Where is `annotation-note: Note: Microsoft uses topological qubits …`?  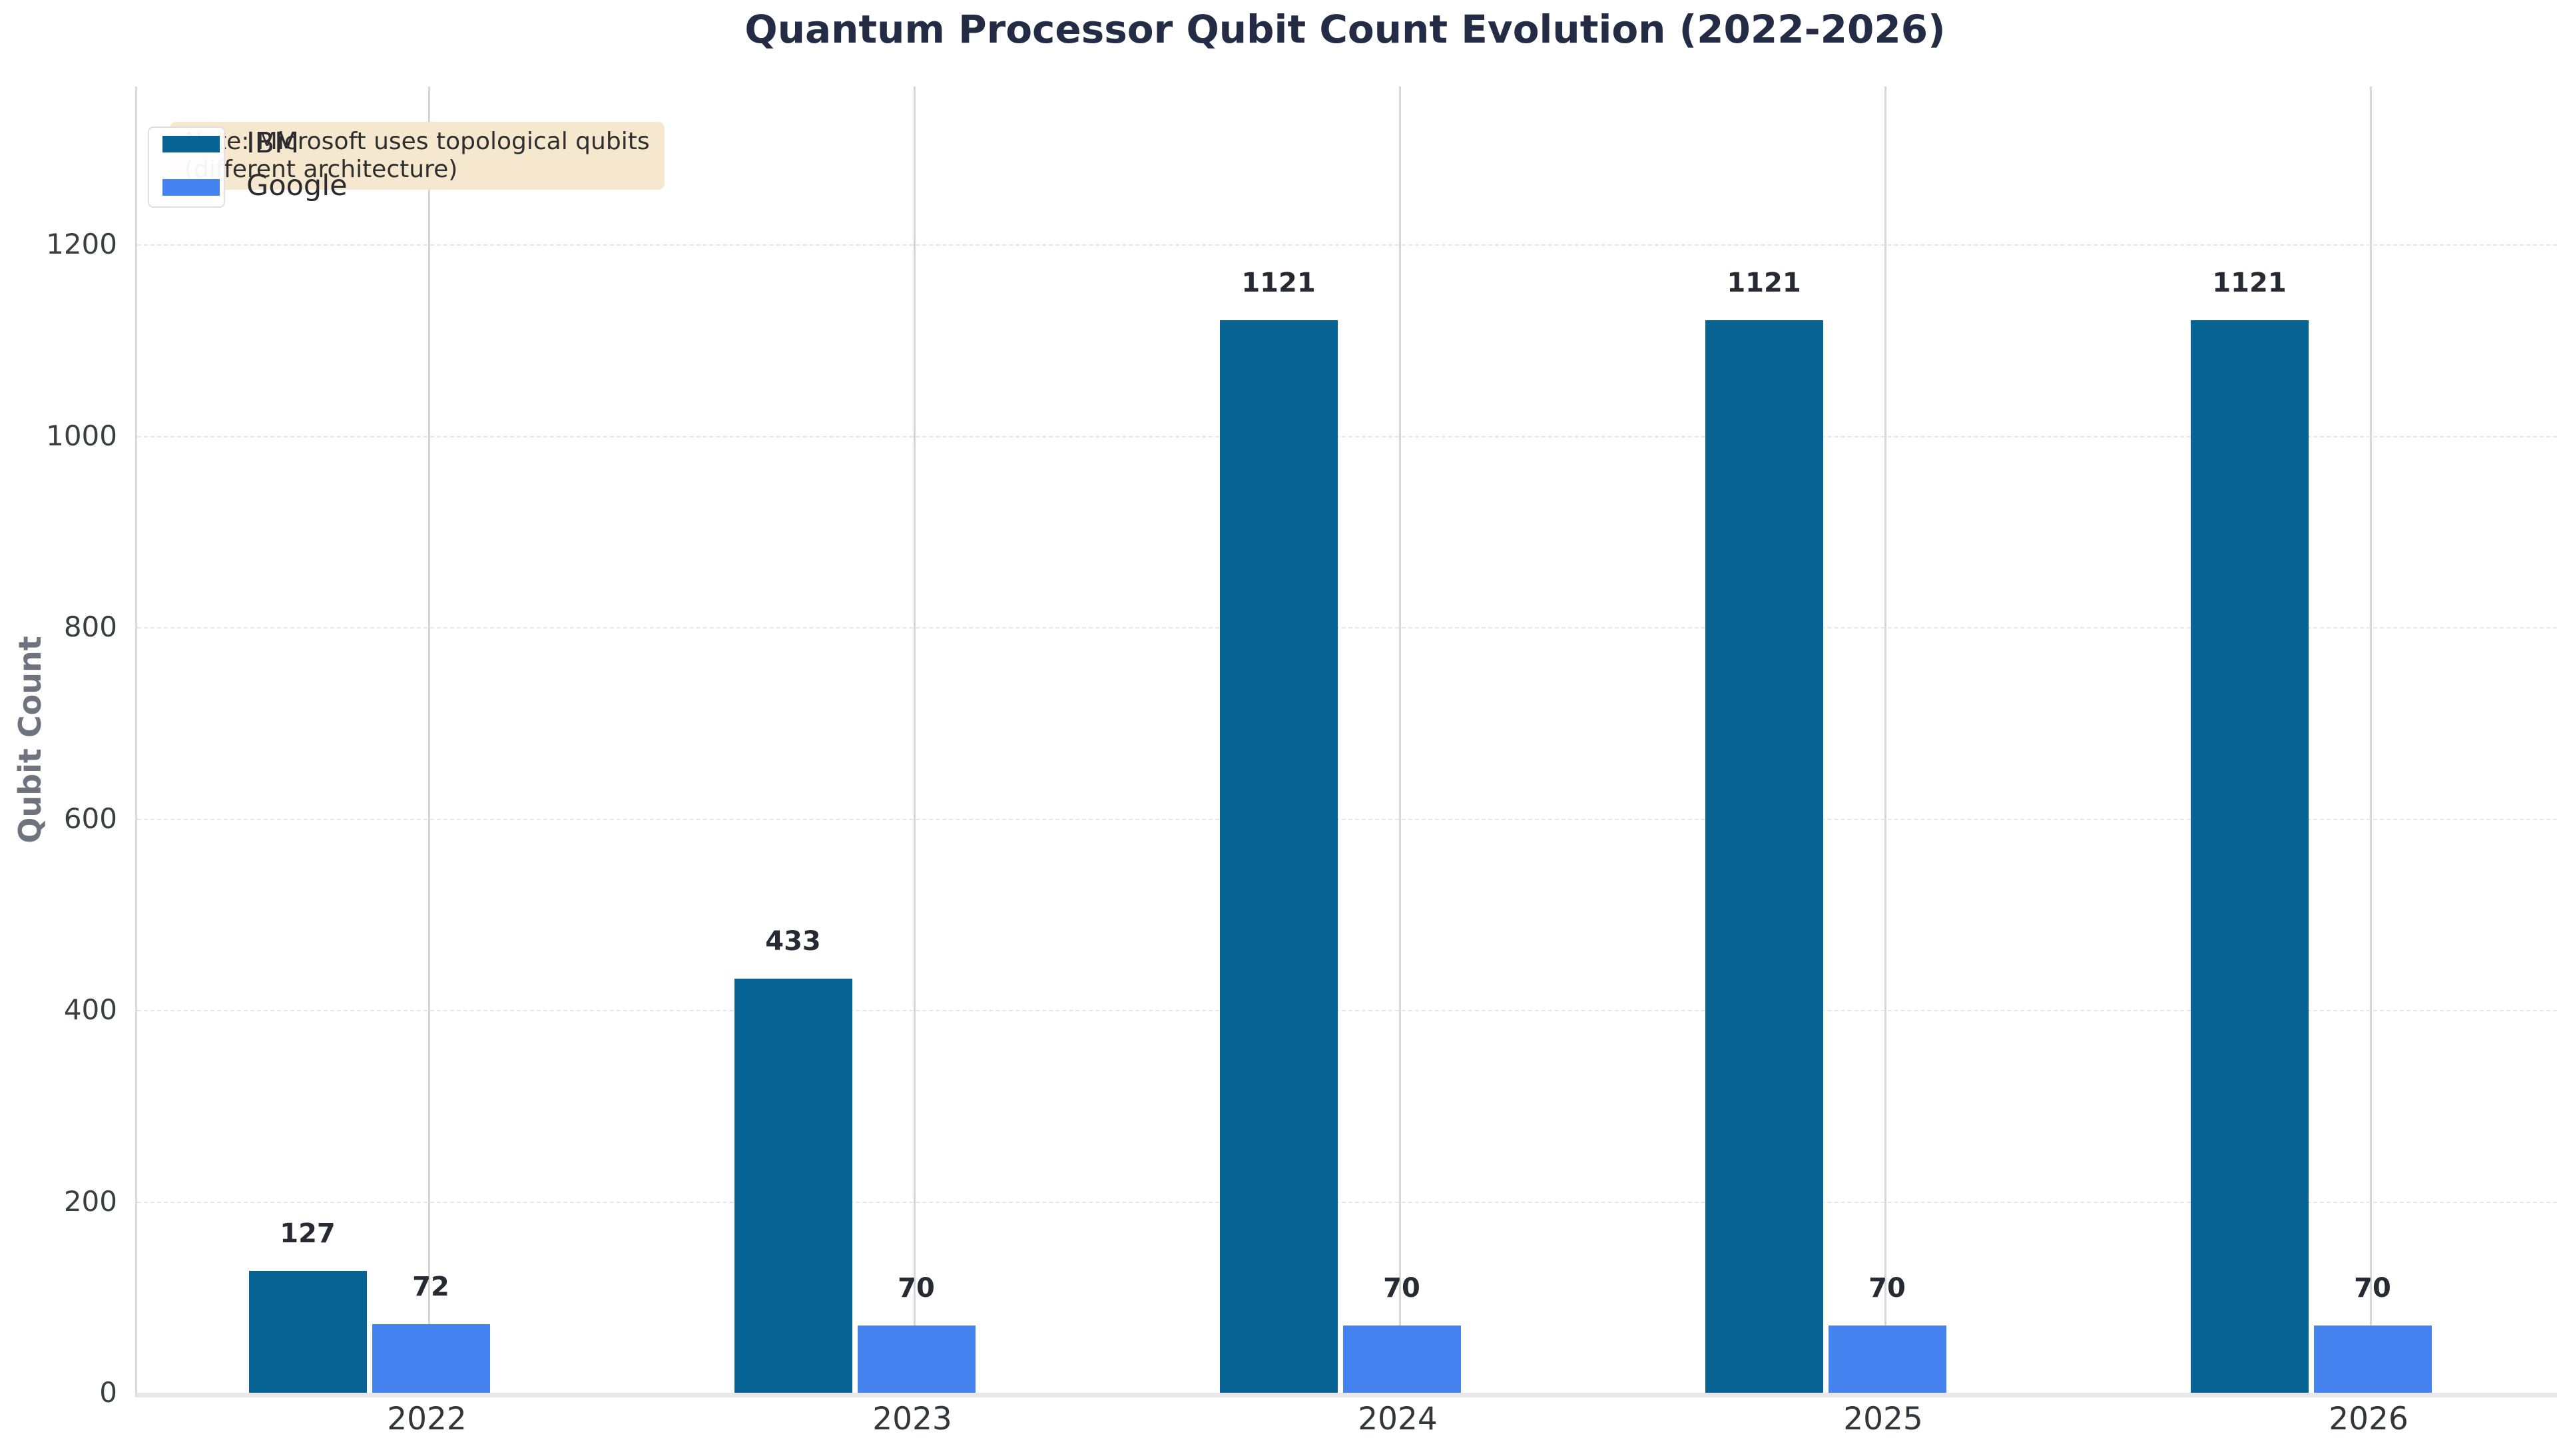 annotation-note: Note: Microsoft uses topological qubits … is located at coordinates (417, 156).